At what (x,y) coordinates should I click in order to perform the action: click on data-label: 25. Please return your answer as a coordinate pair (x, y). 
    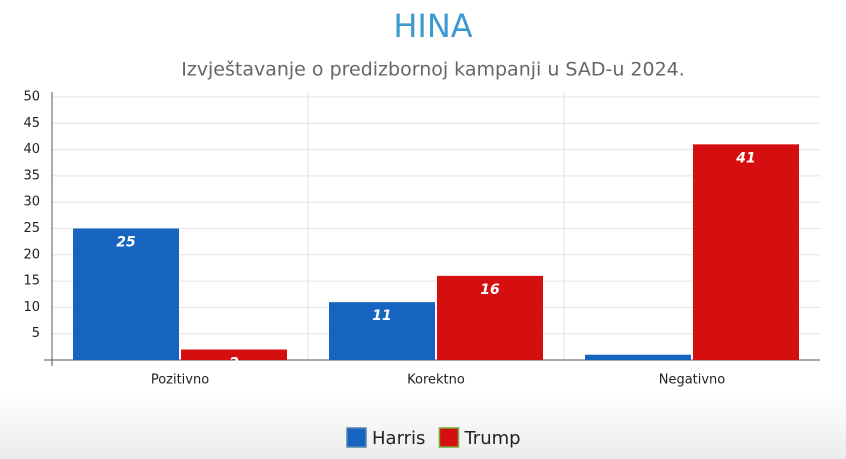
    Looking at the image, I should click on (126, 243).